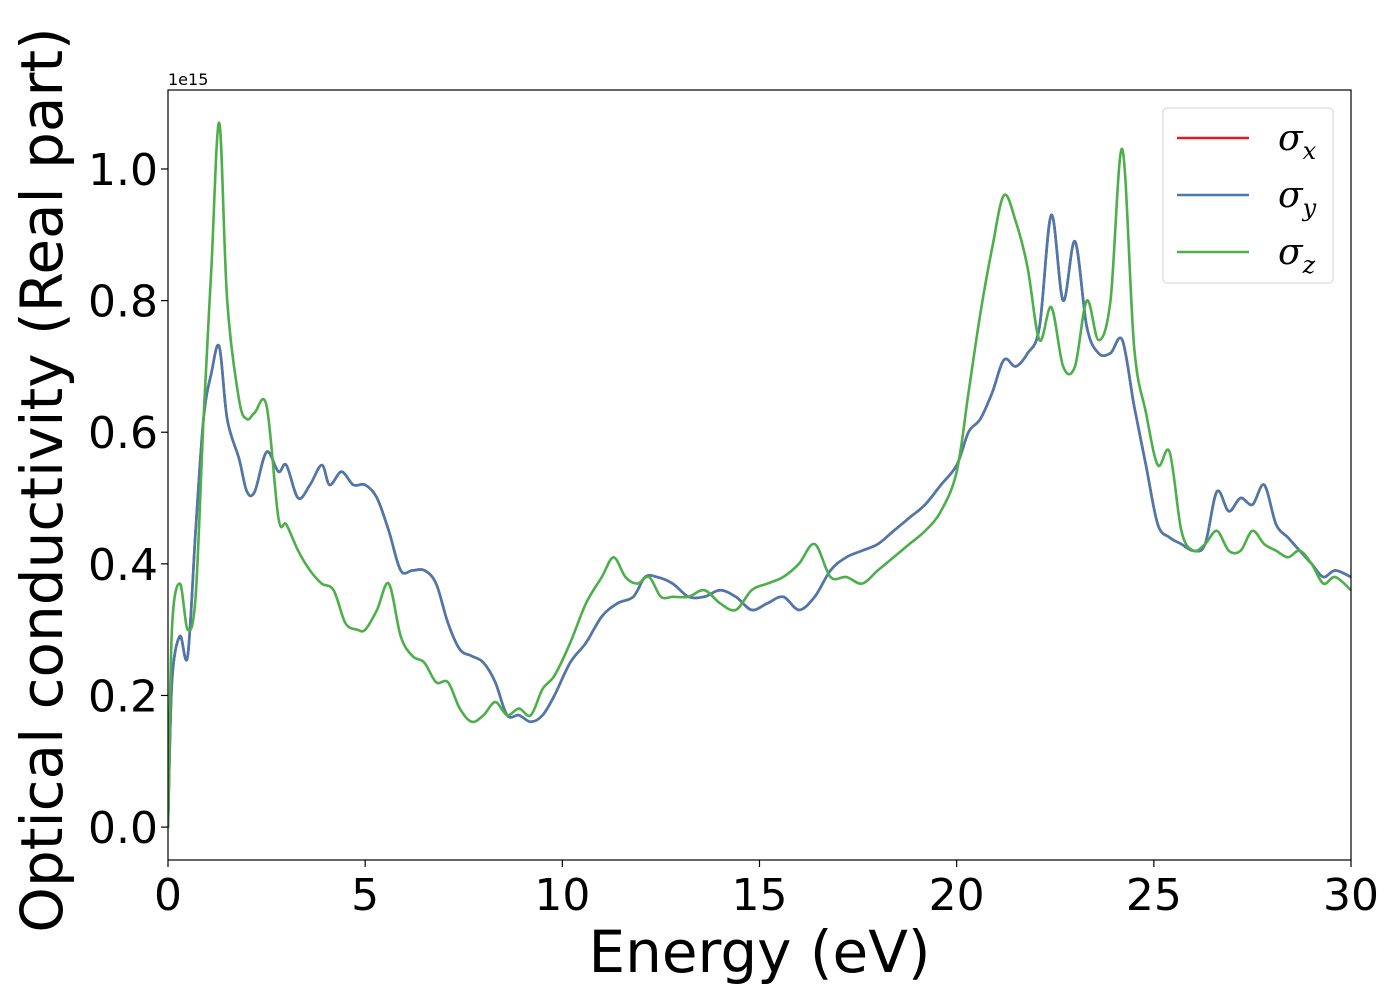 Image resolution: width=1400 pixels, height=1000 pixels. Describe the element at coordinates (1297, 198) in the screenshot. I see `legend-label-y: σy` at that location.